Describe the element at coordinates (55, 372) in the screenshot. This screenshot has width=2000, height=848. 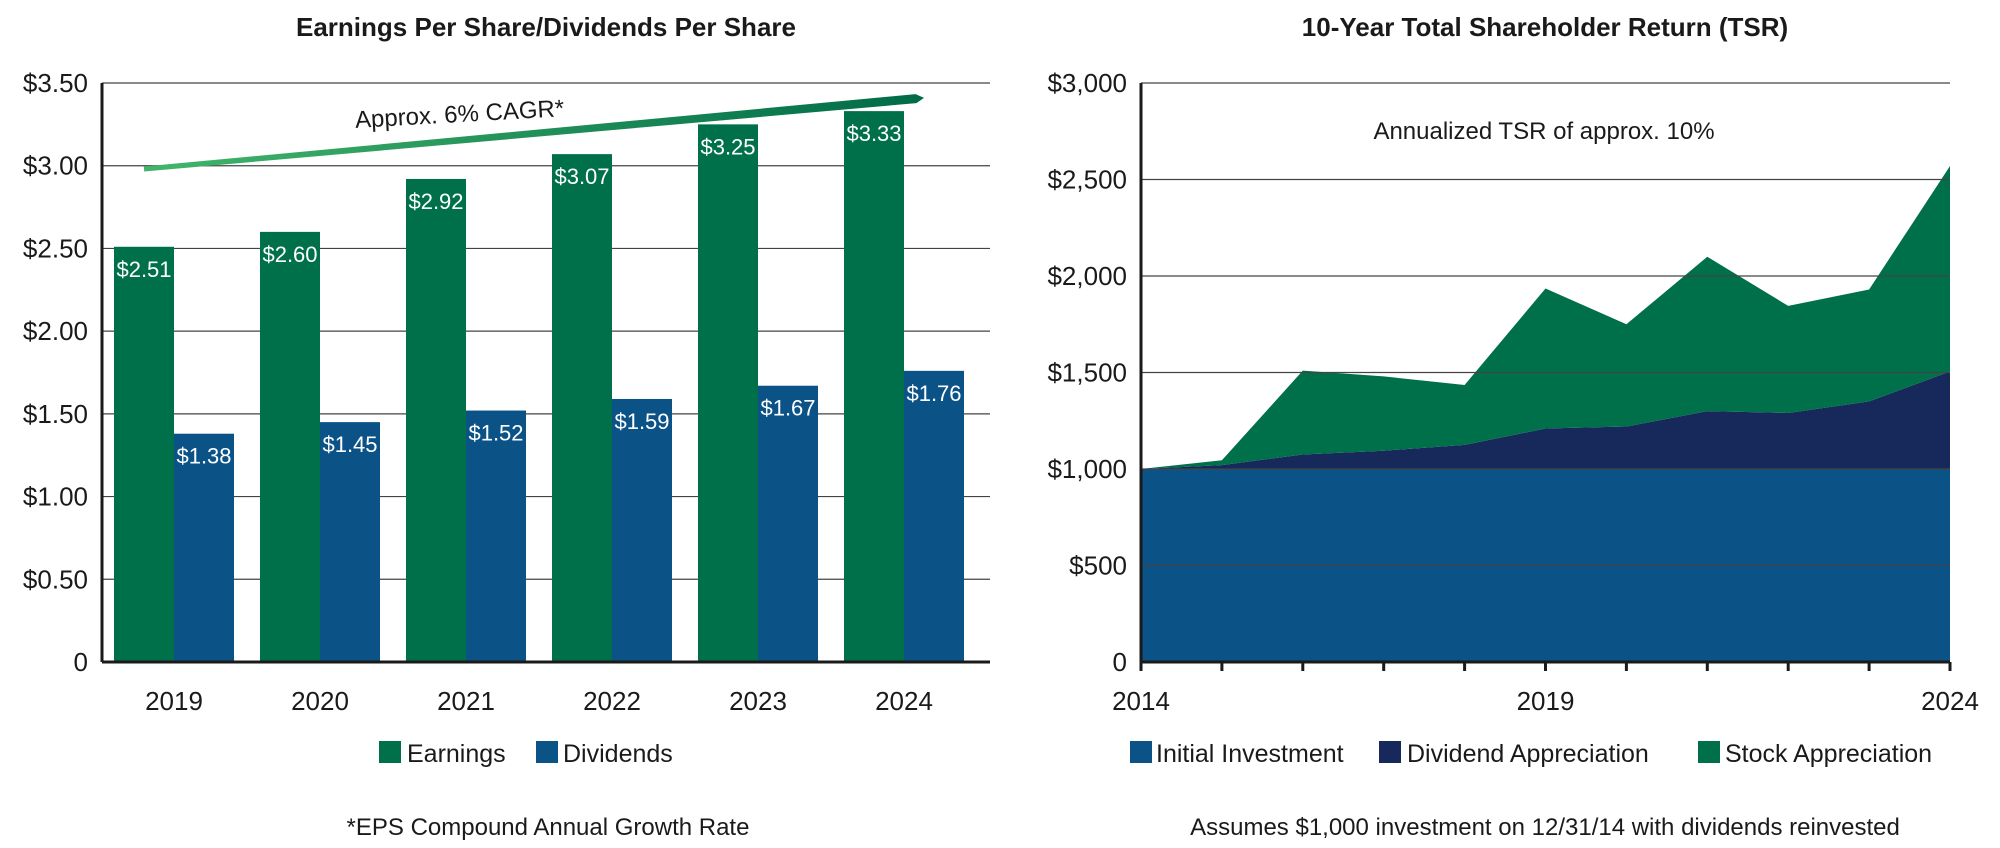
I see `eps-y-axis-ticks: 0 $0.50 $1.00 $1.50 $2.00 $2.50 $3.00 $3.50` at that location.